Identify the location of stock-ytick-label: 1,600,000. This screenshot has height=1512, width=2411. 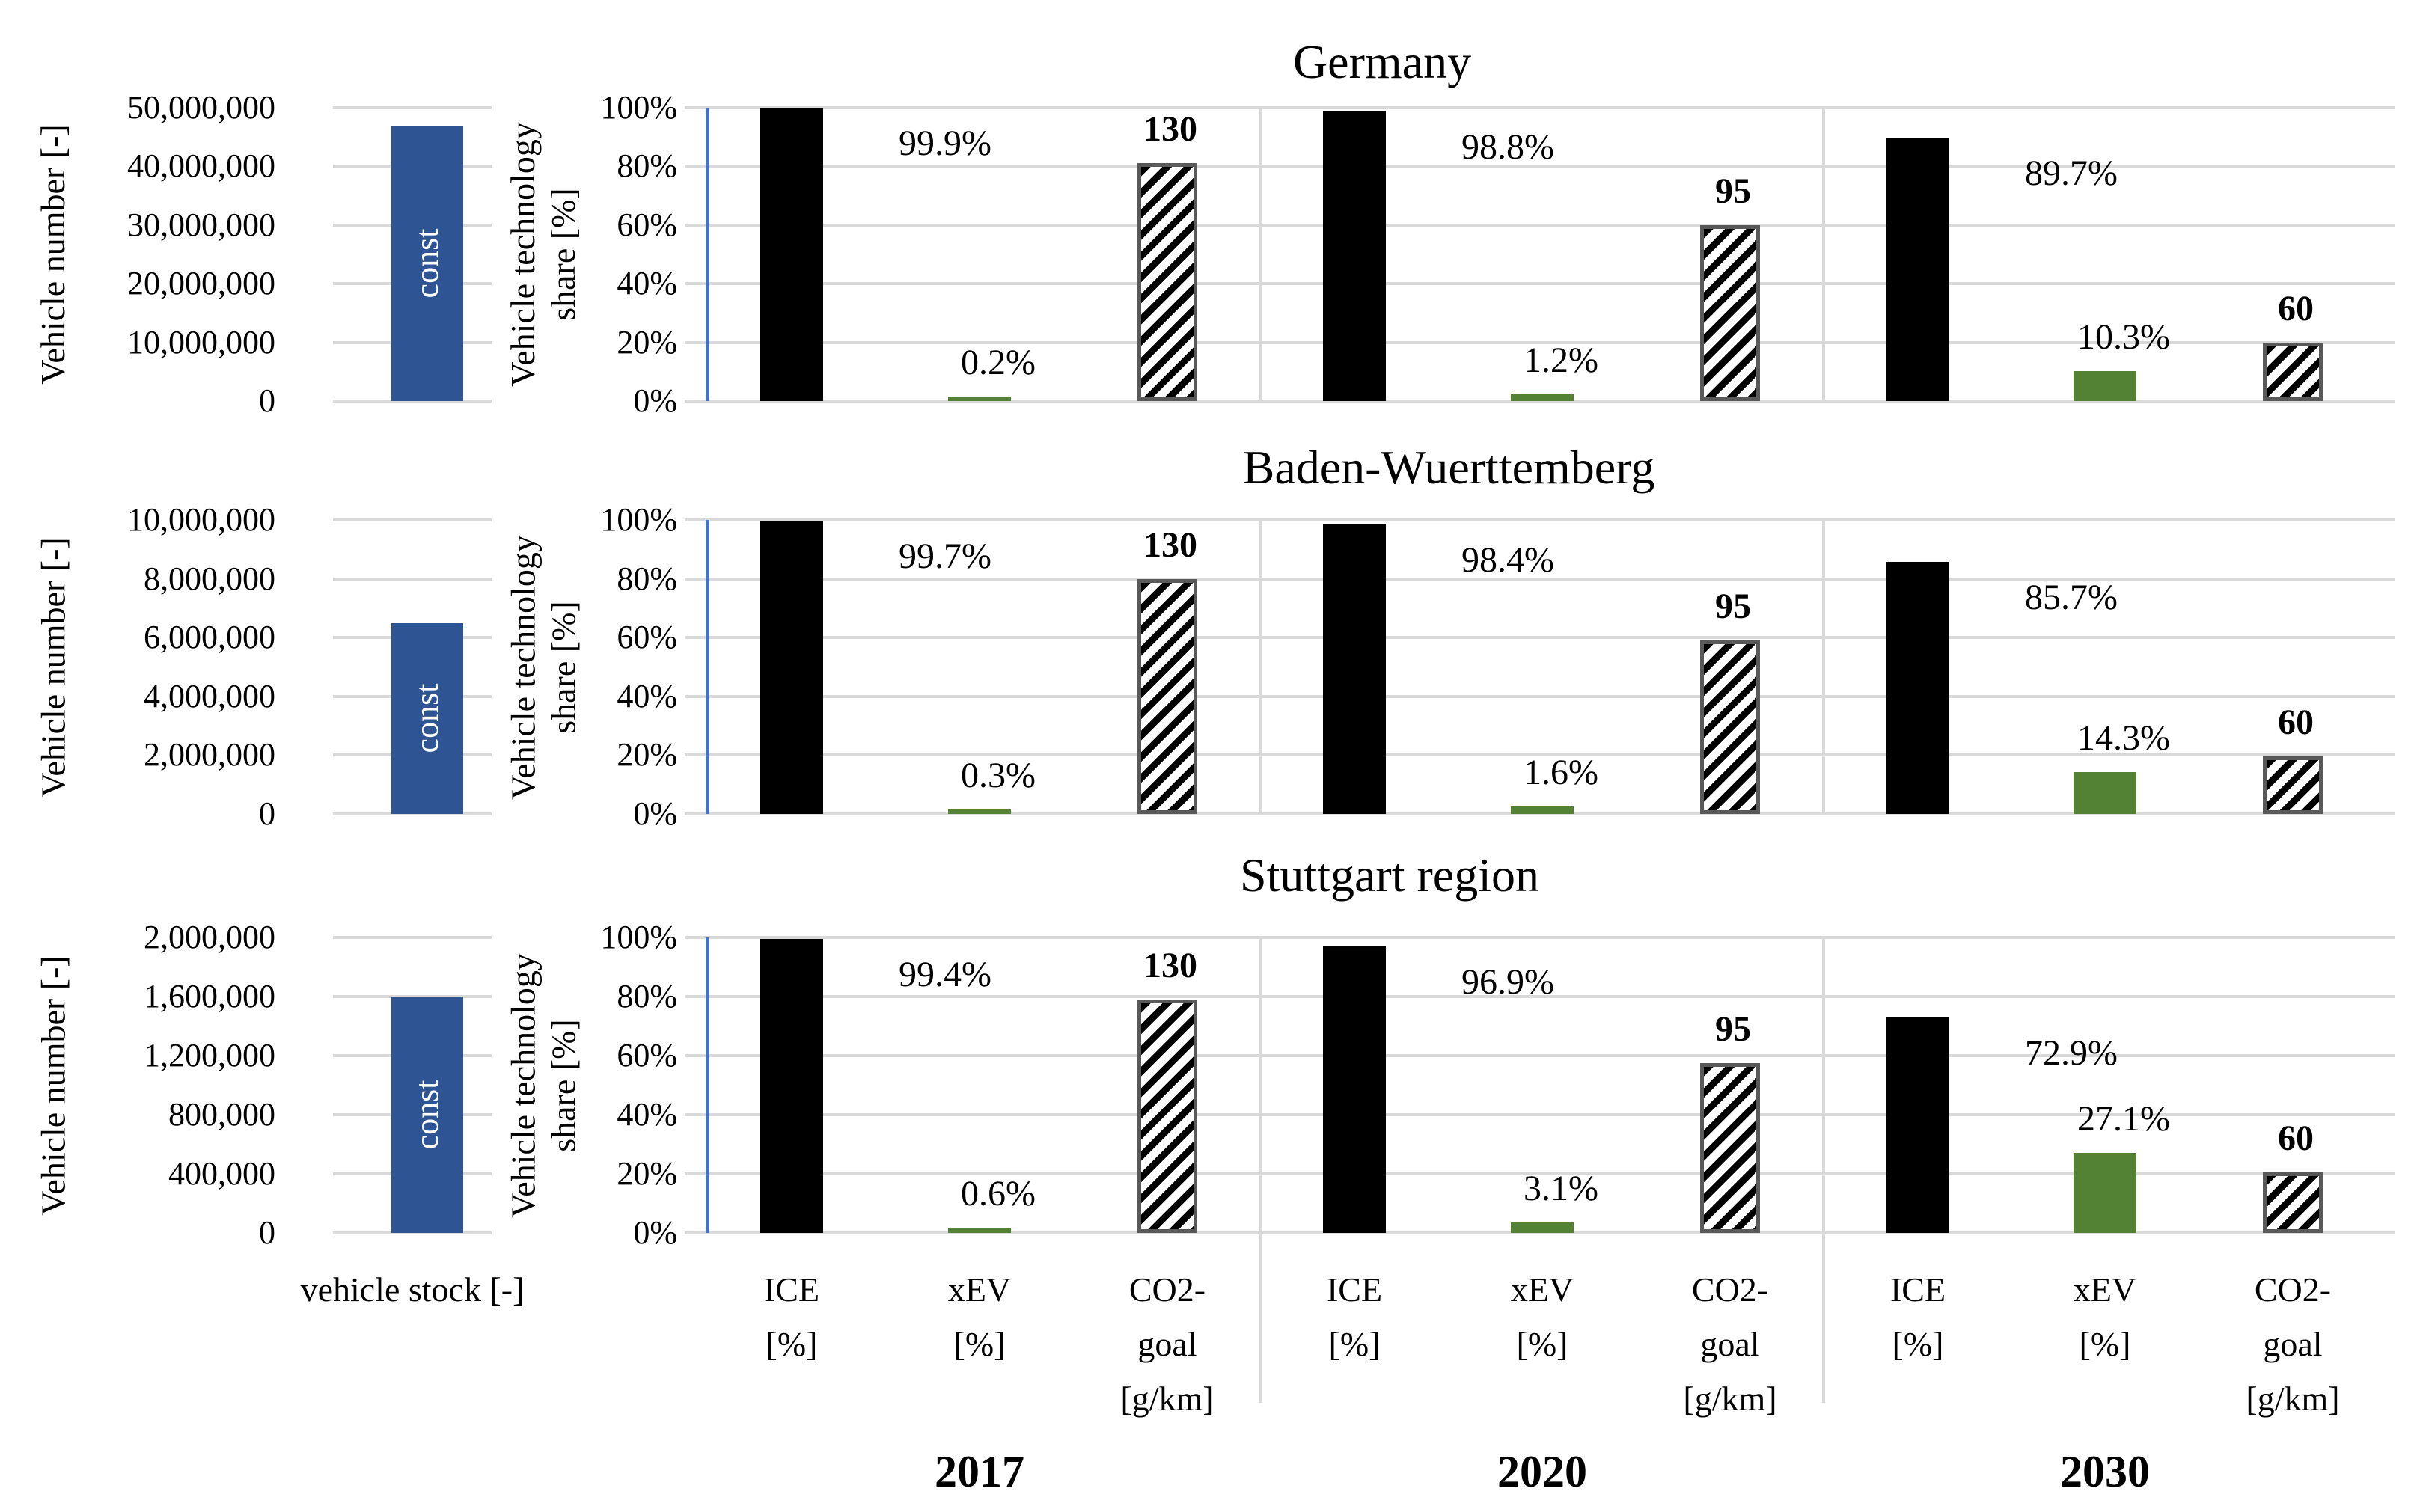
(209, 996).